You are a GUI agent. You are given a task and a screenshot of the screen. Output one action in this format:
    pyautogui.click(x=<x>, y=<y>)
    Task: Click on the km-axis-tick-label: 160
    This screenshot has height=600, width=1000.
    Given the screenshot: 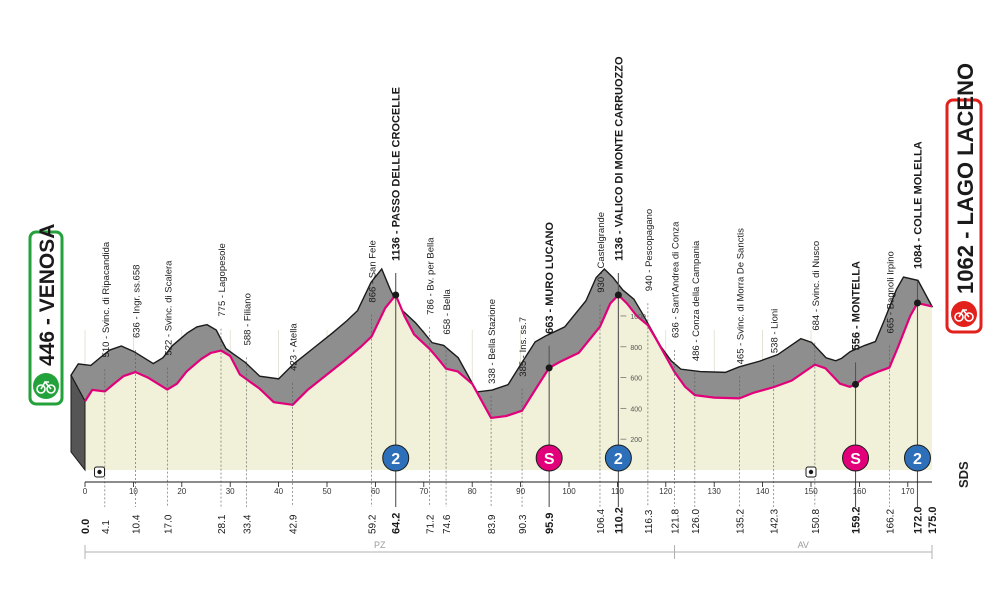 What is the action you would take?
    pyautogui.click(x=860, y=491)
    